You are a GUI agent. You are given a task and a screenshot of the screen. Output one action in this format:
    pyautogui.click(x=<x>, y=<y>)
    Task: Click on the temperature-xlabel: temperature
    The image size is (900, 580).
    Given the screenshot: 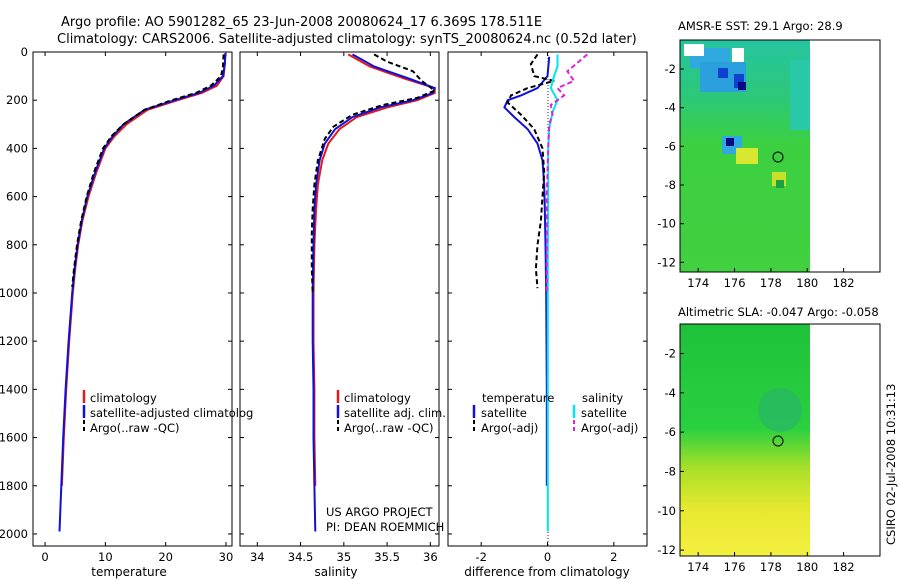 What is the action you would take?
    pyautogui.click(x=128, y=572)
    